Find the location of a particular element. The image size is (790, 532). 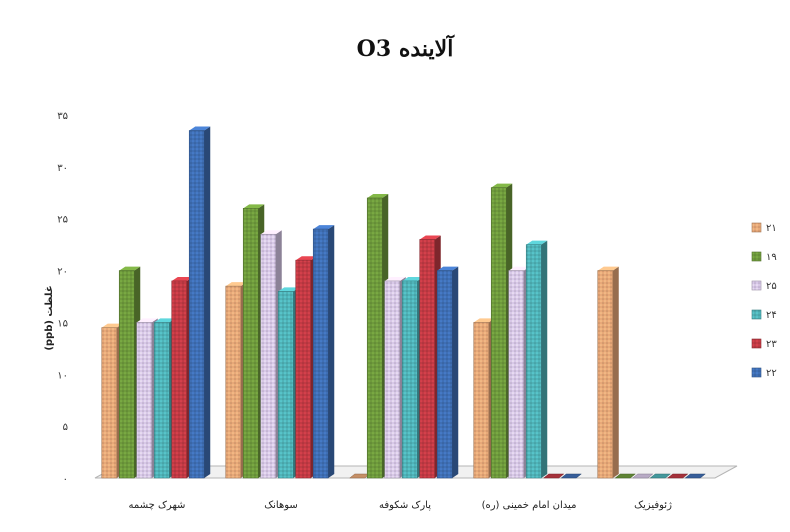

chart-title: آلاینده O3 is located at coordinates (406, 48).